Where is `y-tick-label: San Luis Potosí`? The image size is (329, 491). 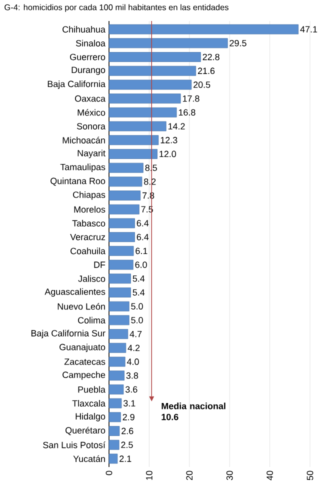 y-tick-label: San Luis Potosí is located at coordinates (74, 444).